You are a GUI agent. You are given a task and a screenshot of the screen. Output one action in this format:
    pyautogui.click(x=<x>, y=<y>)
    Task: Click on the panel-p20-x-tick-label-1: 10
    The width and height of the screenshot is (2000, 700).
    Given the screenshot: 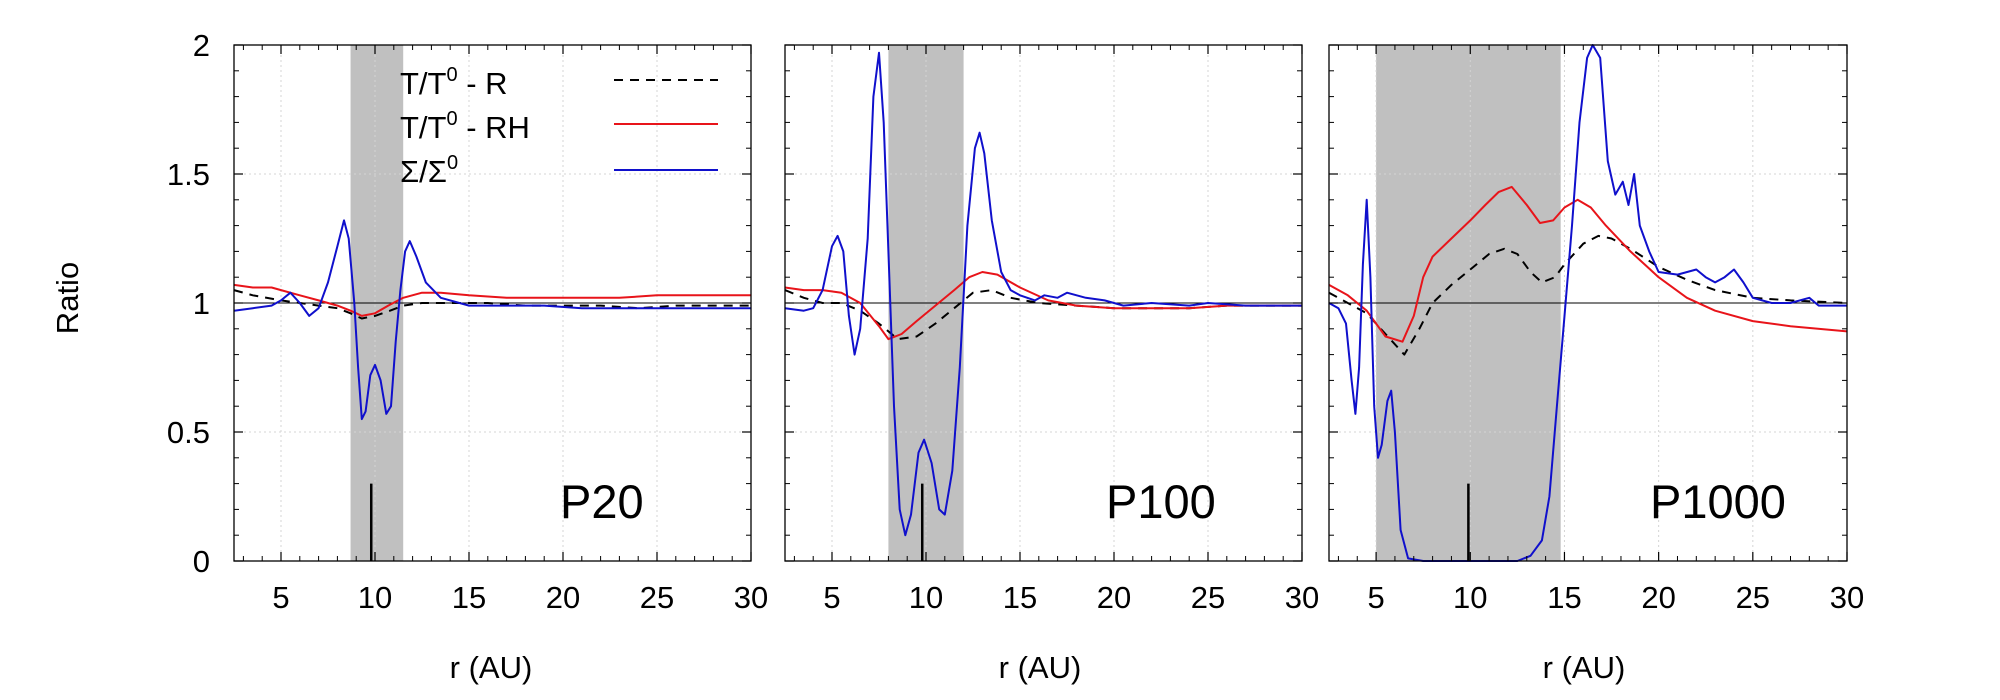 What is the action you would take?
    pyautogui.click(x=375, y=597)
    